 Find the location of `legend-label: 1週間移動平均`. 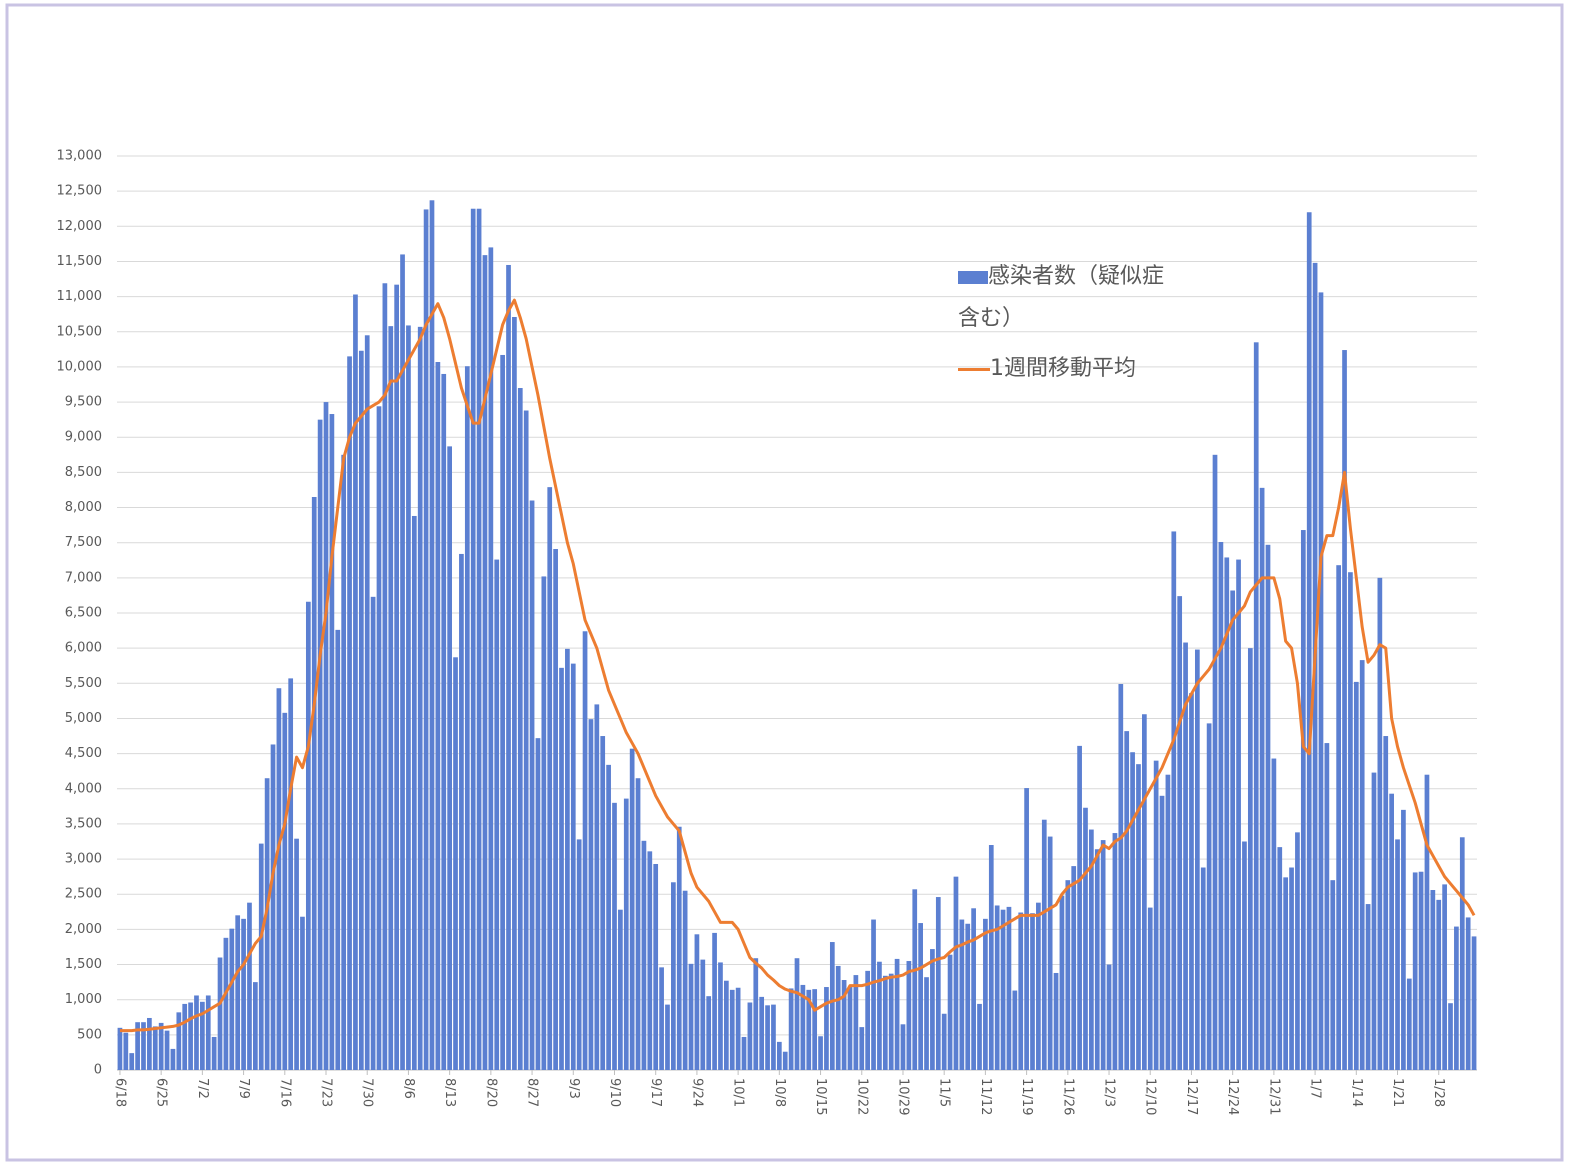

legend-label: 1週間移動平均 is located at coordinates (1063, 368).